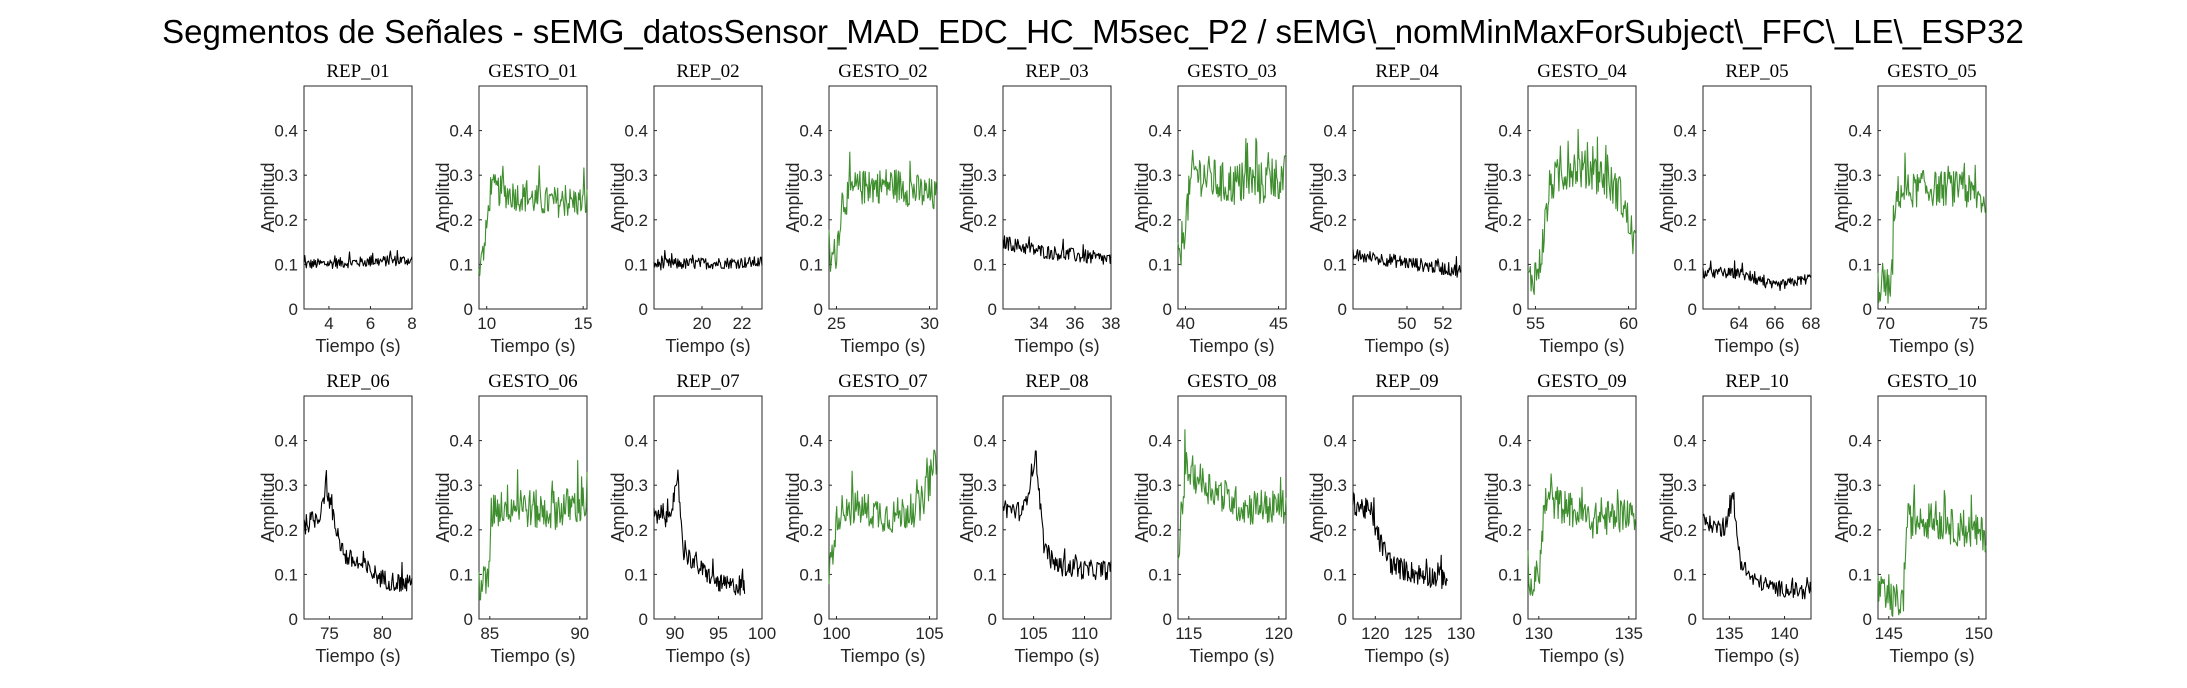  I want to click on subplot-title: GESTO_10, so click(1931, 381).